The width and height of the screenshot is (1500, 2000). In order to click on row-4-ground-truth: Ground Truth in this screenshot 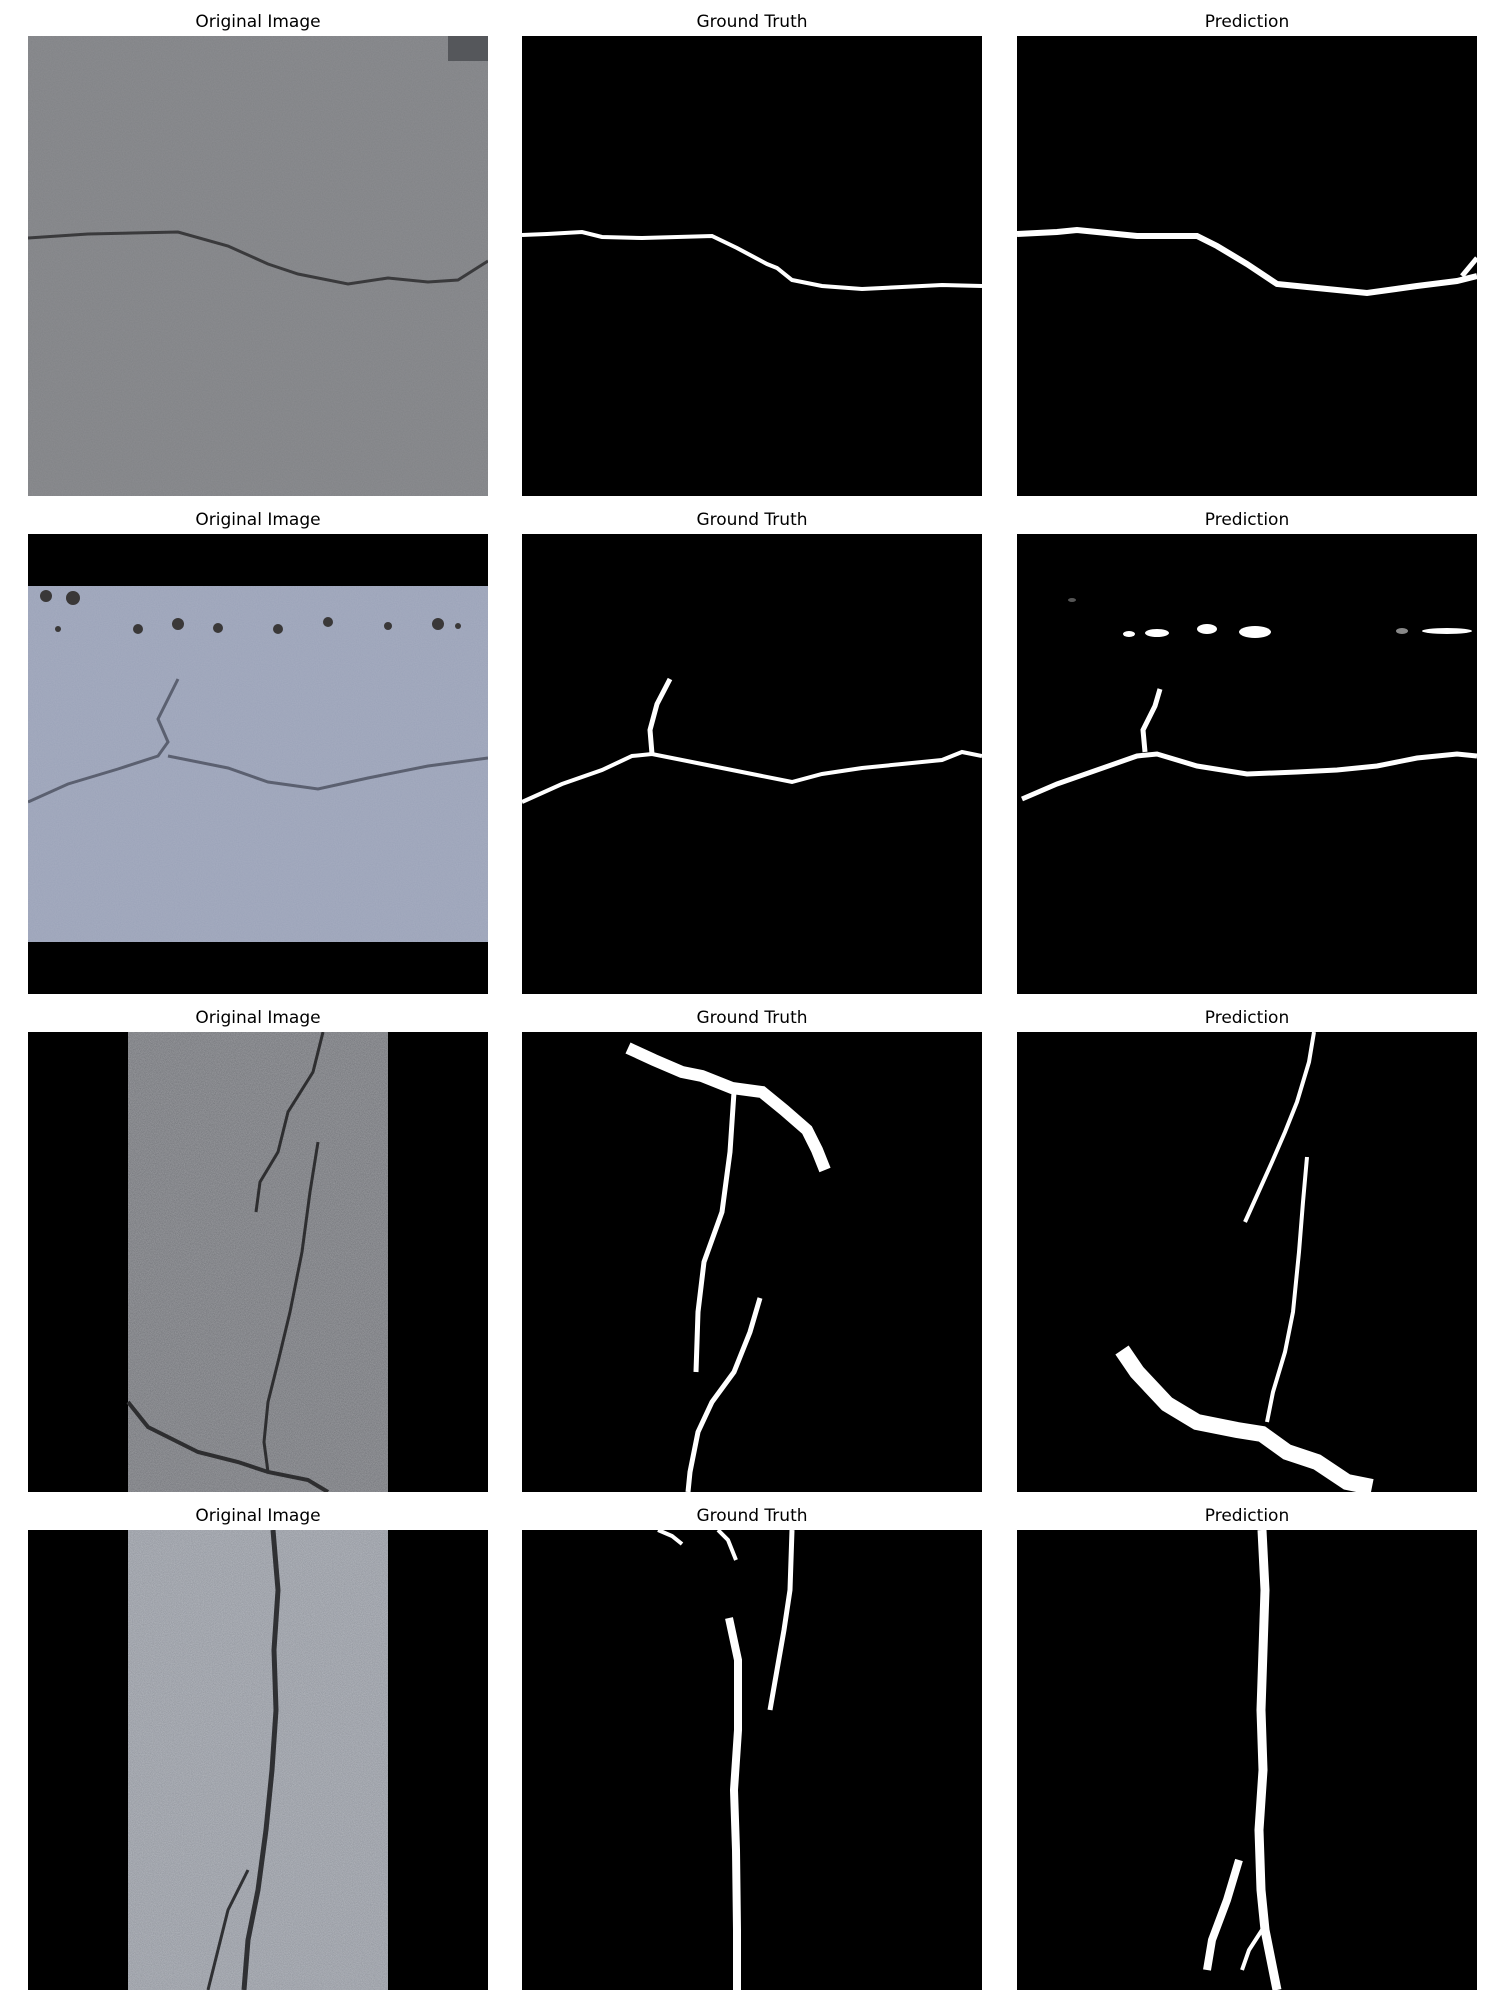, I will do `click(752, 1748)`.